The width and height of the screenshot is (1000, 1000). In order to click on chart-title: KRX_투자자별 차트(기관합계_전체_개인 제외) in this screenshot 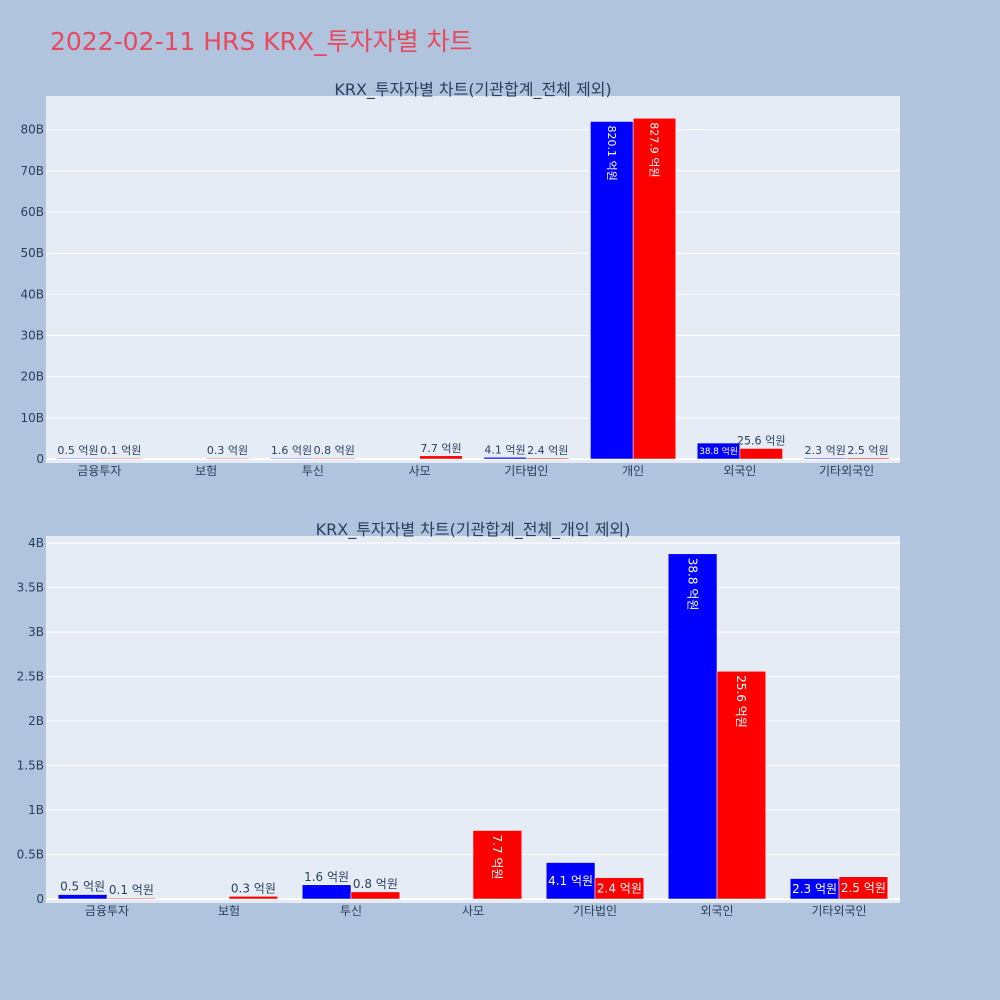, I will do `click(473, 530)`.